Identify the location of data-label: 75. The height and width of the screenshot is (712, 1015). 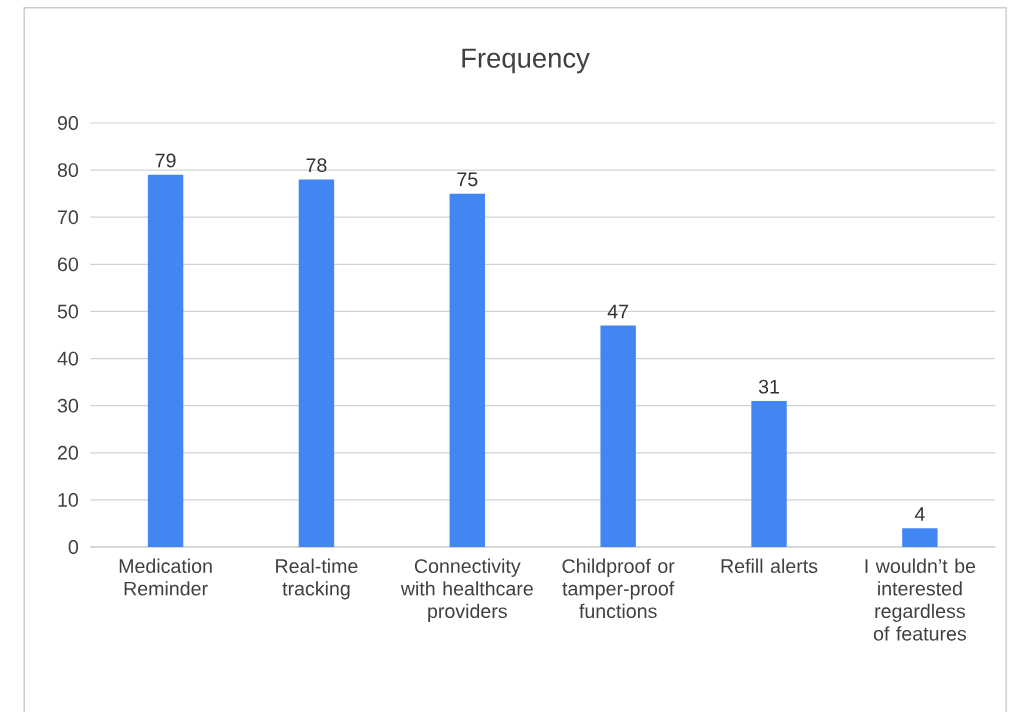
(467, 179).